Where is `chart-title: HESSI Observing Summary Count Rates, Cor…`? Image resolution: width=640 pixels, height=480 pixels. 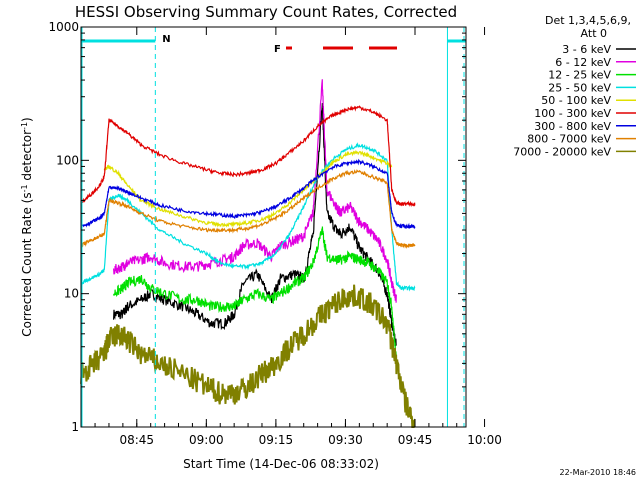 chart-title: HESSI Observing Summary Count Rates, Cor… is located at coordinates (266, 12).